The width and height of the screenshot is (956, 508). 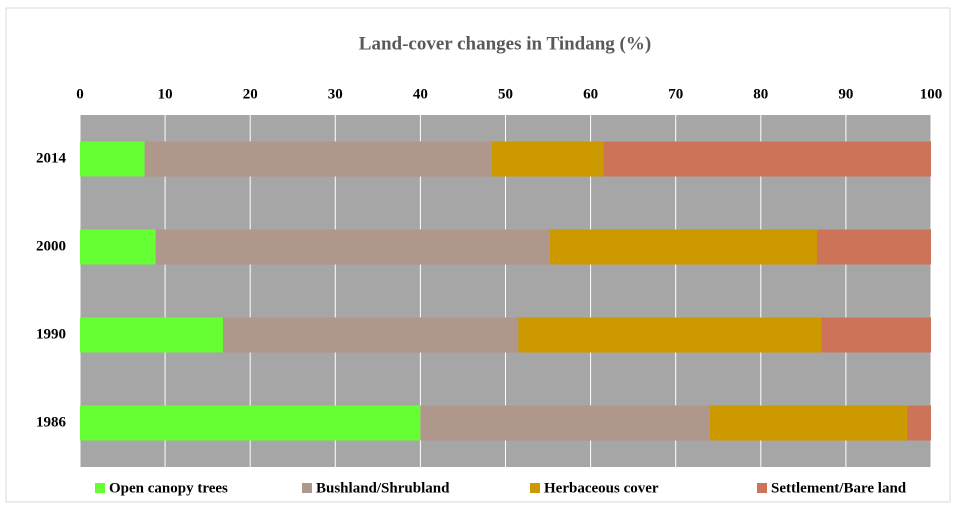 I want to click on y-tick-label: 2000, so click(x=51, y=246).